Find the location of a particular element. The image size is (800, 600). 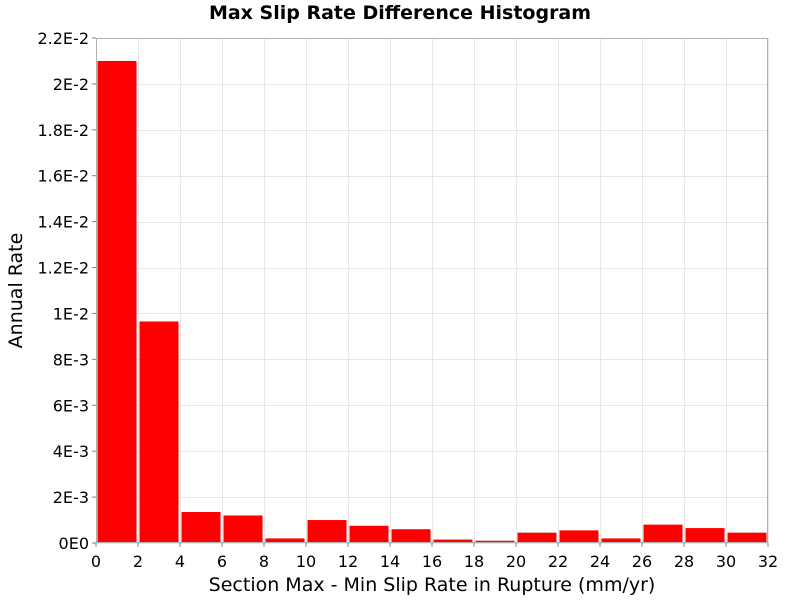

y-tick-label: 2E-3 is located at coordinates (71, 497).